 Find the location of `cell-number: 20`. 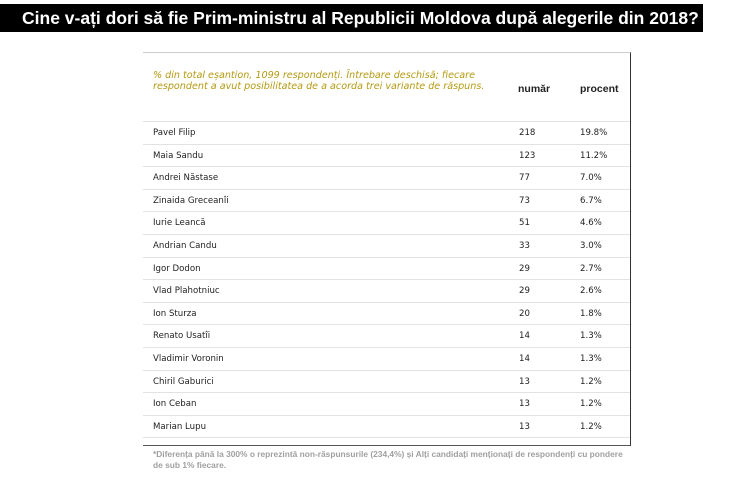

cell-number: 20 is located at coordinates (524, 313).